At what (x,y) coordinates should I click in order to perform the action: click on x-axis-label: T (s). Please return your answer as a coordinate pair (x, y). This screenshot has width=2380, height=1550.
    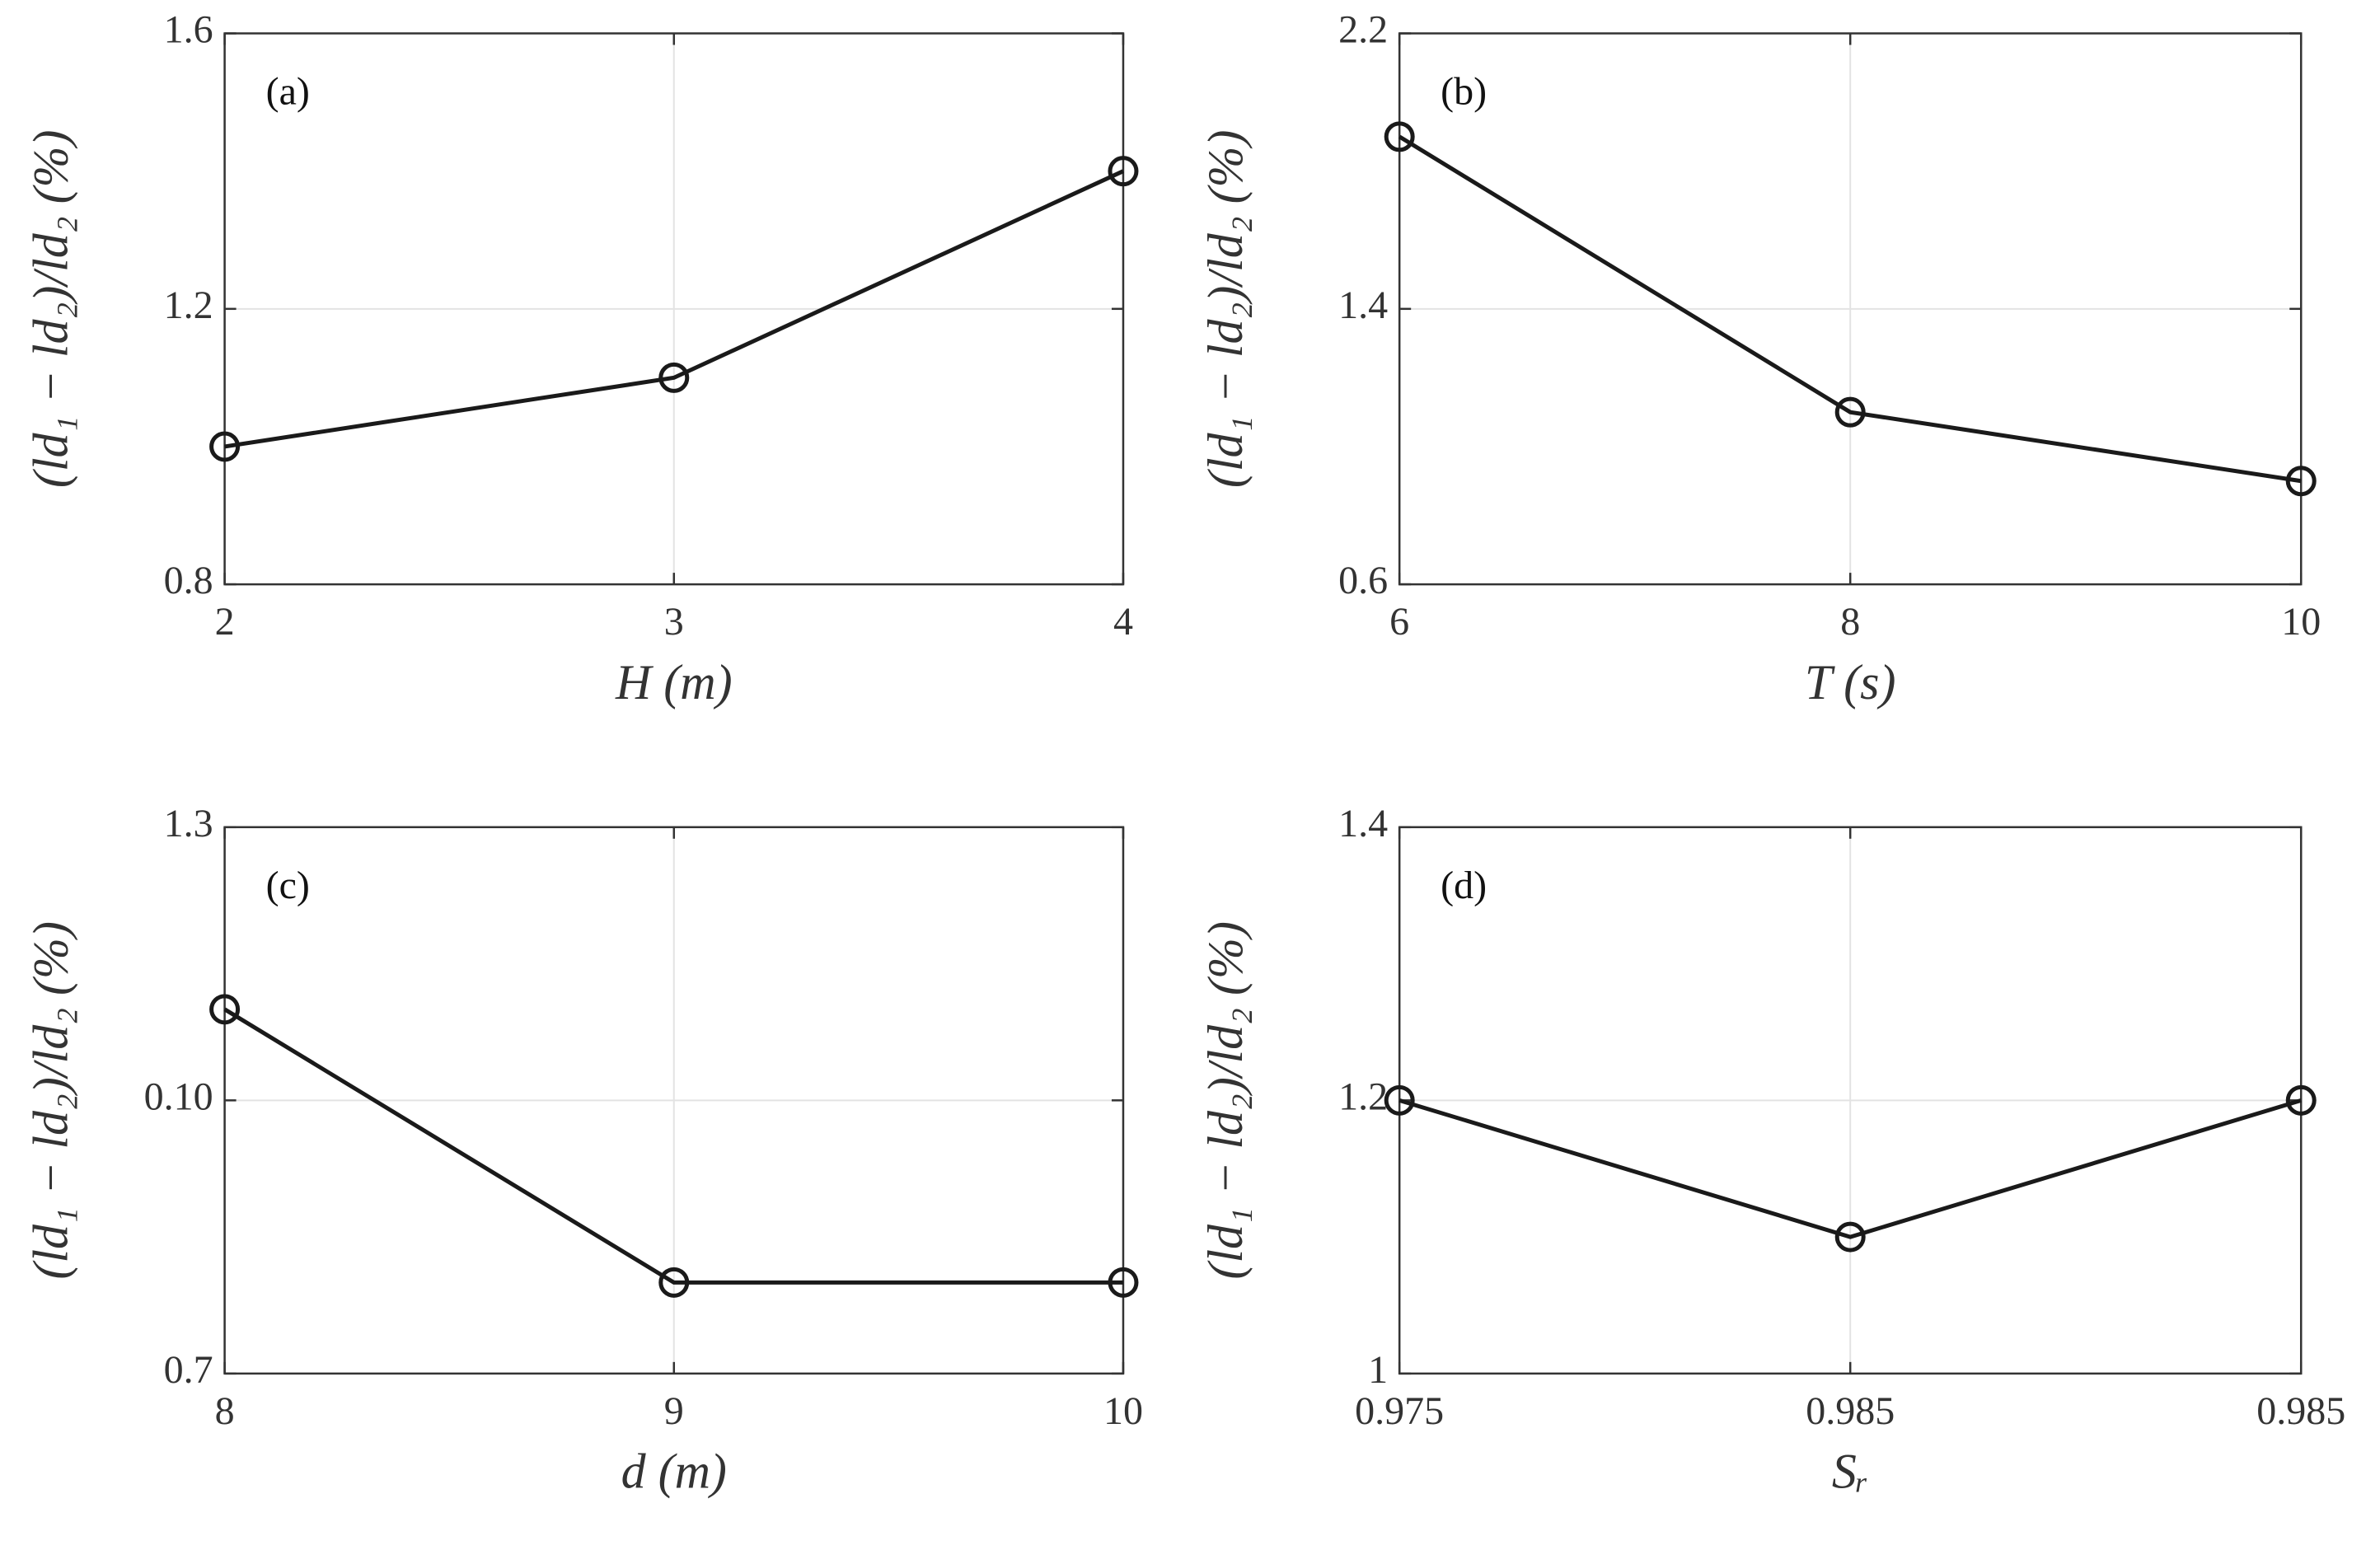
    Looking at the image, I should click on (1850, 682).